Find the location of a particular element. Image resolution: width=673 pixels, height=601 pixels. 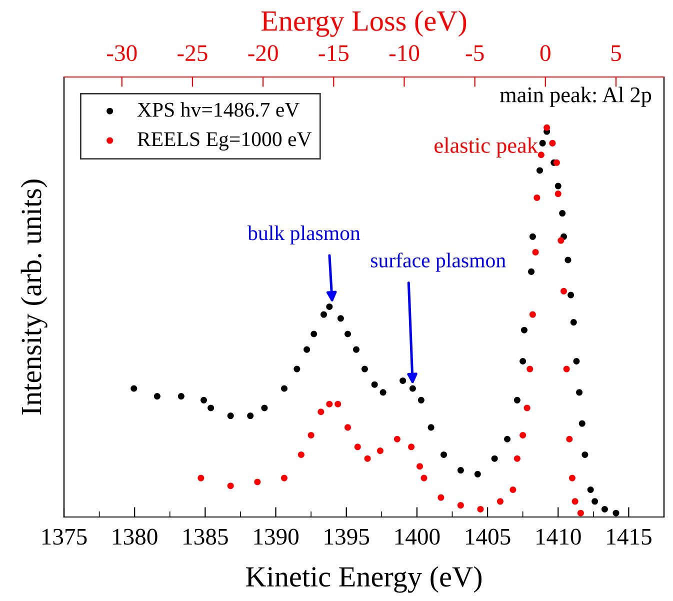

x2-tick-label: -10 is located at coordinates (404, 53).